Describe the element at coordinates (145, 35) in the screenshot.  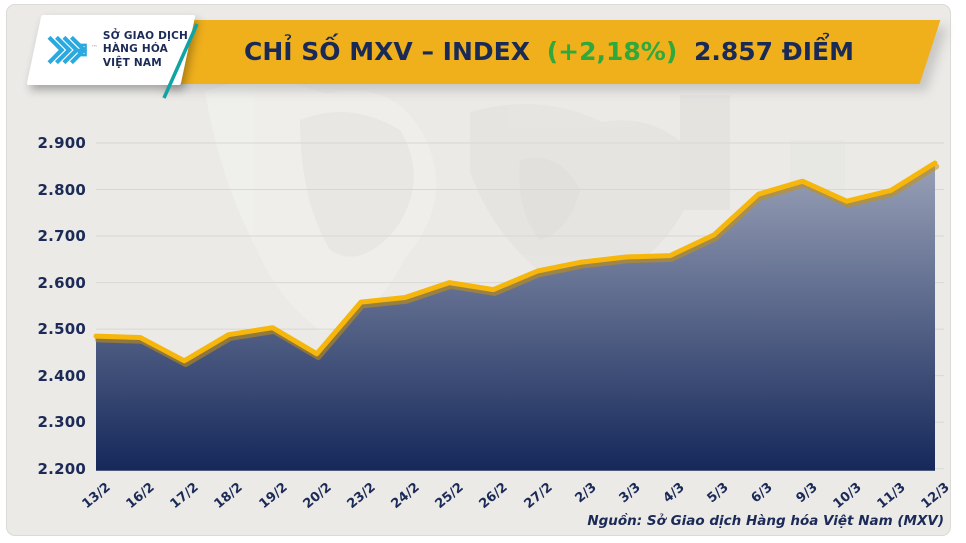
I see `logo-line-1: SỞ GIAO DỊCH` at that location.